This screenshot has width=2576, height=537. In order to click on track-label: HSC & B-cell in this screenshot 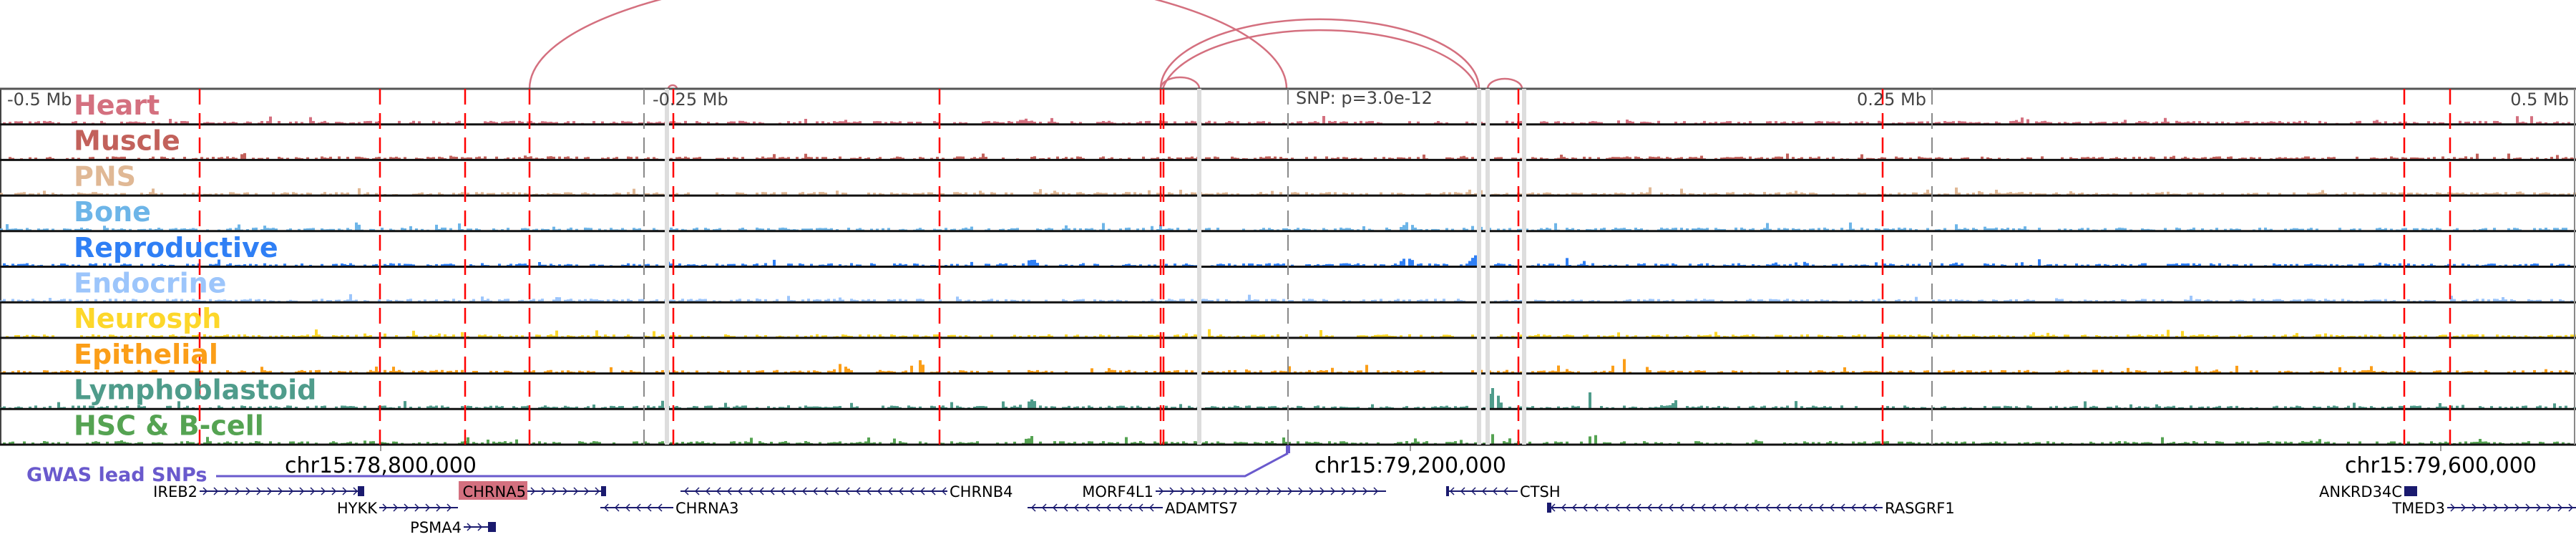, I will do `click(169, 425)`.